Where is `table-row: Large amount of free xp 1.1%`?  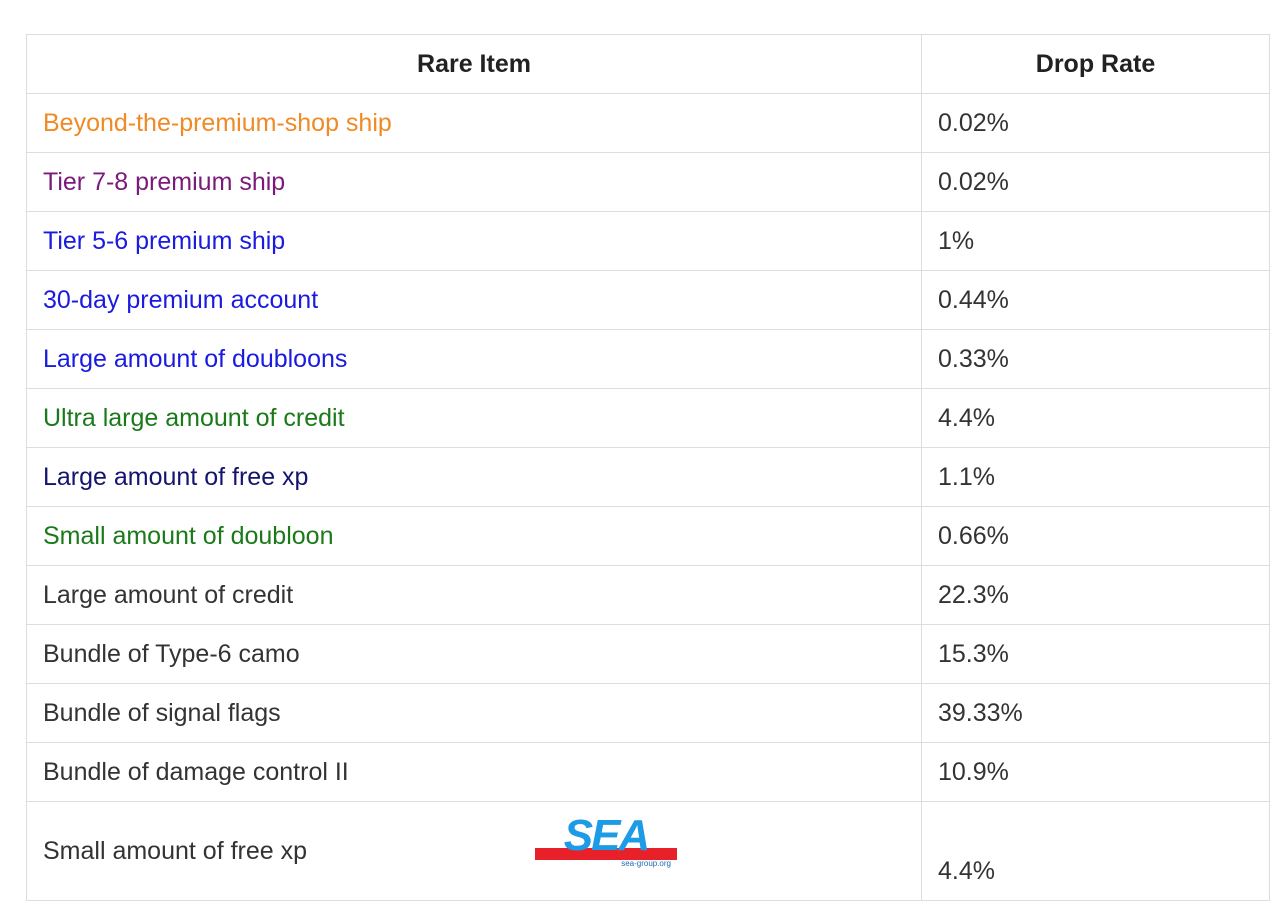 table-row: Large amount of free xp 1.1% is located at coordinates (648, 477).